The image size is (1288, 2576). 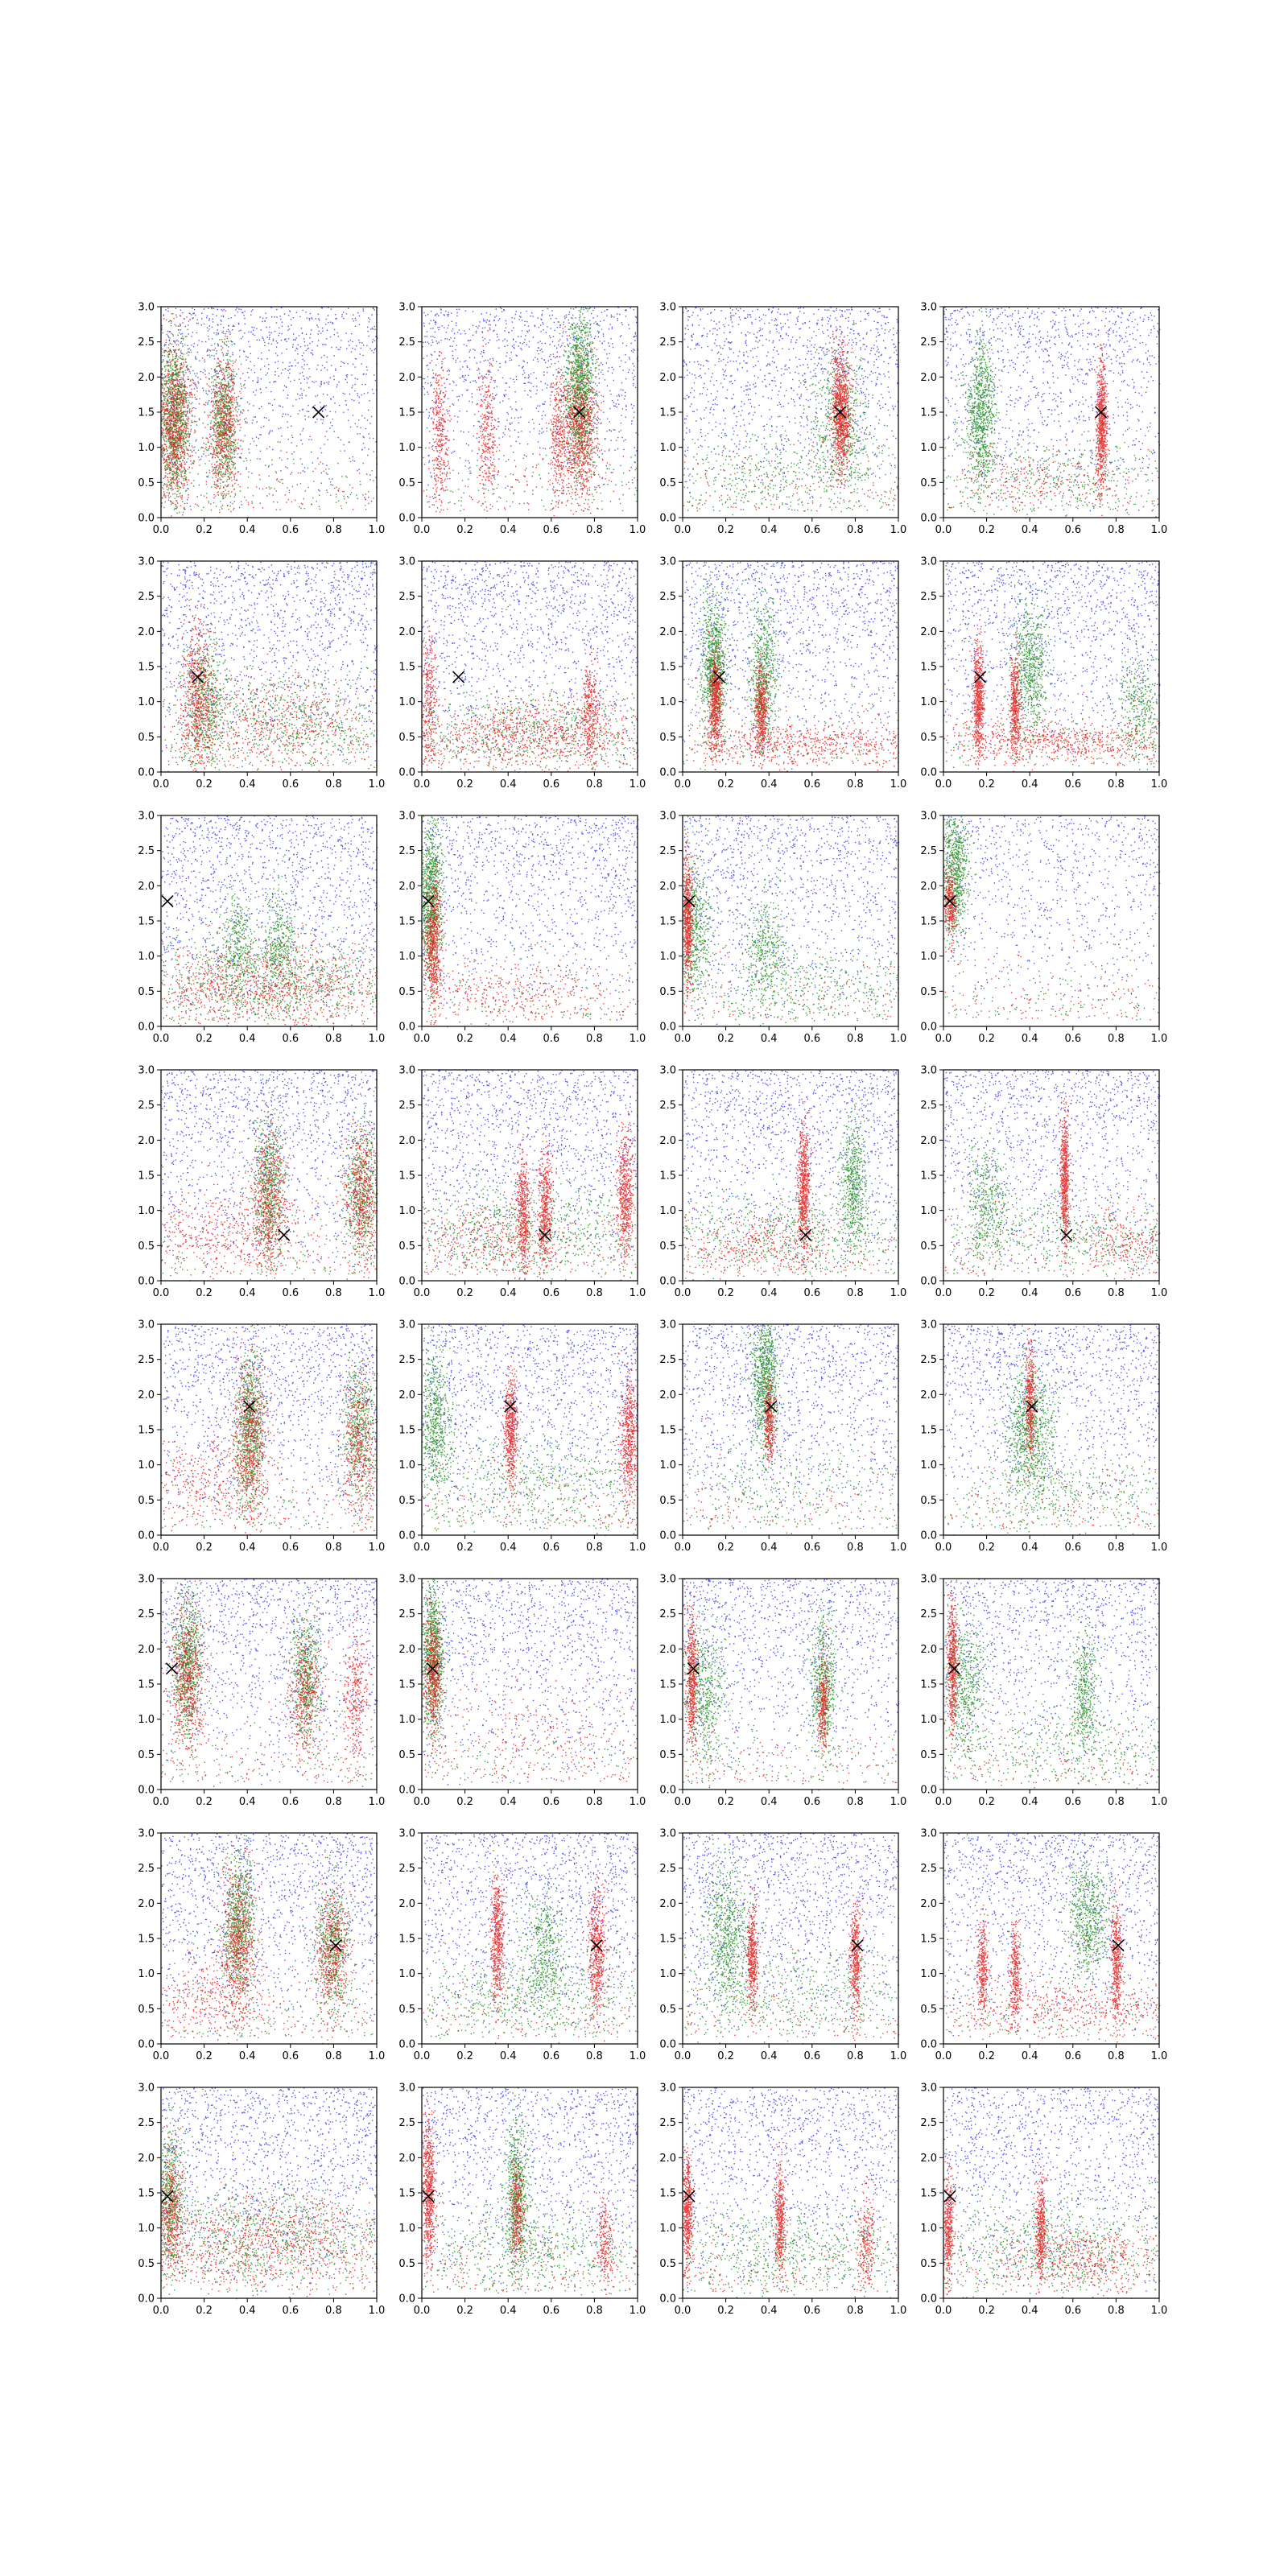 I want to click on panel-0-3: 0.0 0.2 0.4 0.6 0.8 1.0 0.0 0.5 1.0 1.5 2.0 2.5 3.0, so click(x=1043, y=419).